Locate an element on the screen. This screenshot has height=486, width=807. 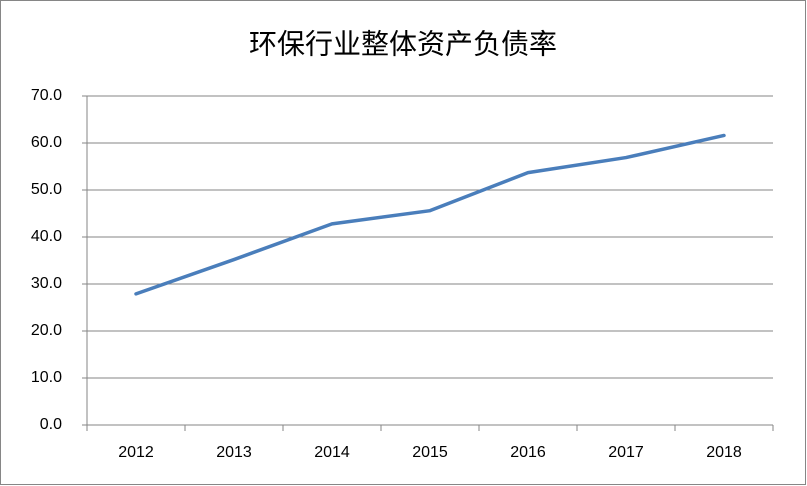
chart-title: 环保行业整体资产负债率 is located at coordinates (403, 43).